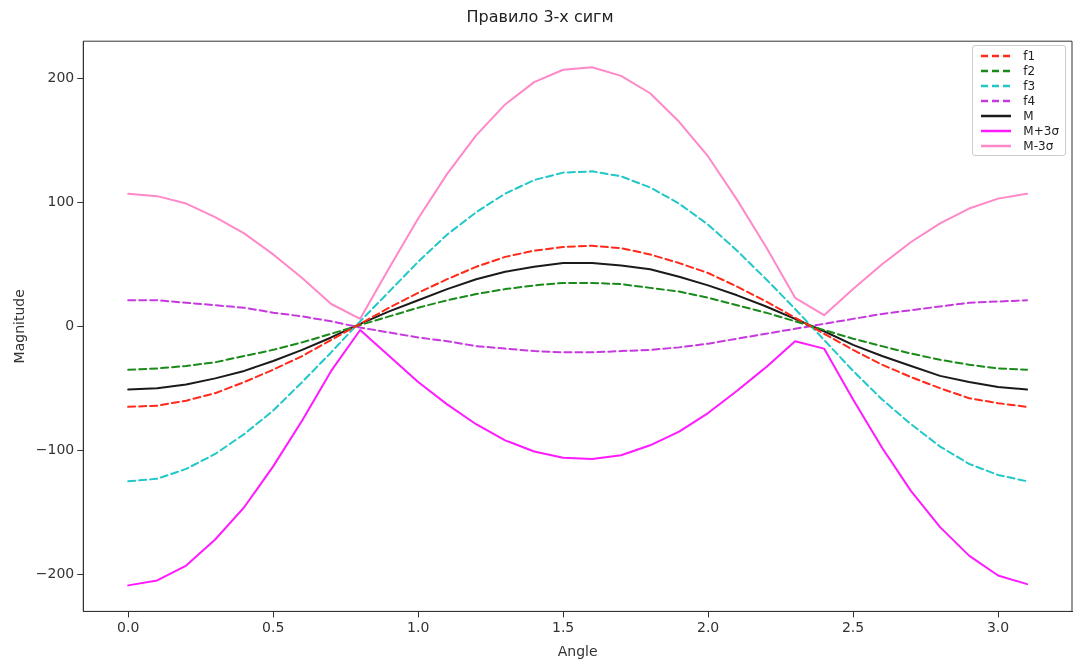 The width and height of the screenshot is (1076, 669). What do you see at coordinates (19, 326) in the screenshot?
I see `y-axis-title: Magnitude` at bounding box center [19, 326].